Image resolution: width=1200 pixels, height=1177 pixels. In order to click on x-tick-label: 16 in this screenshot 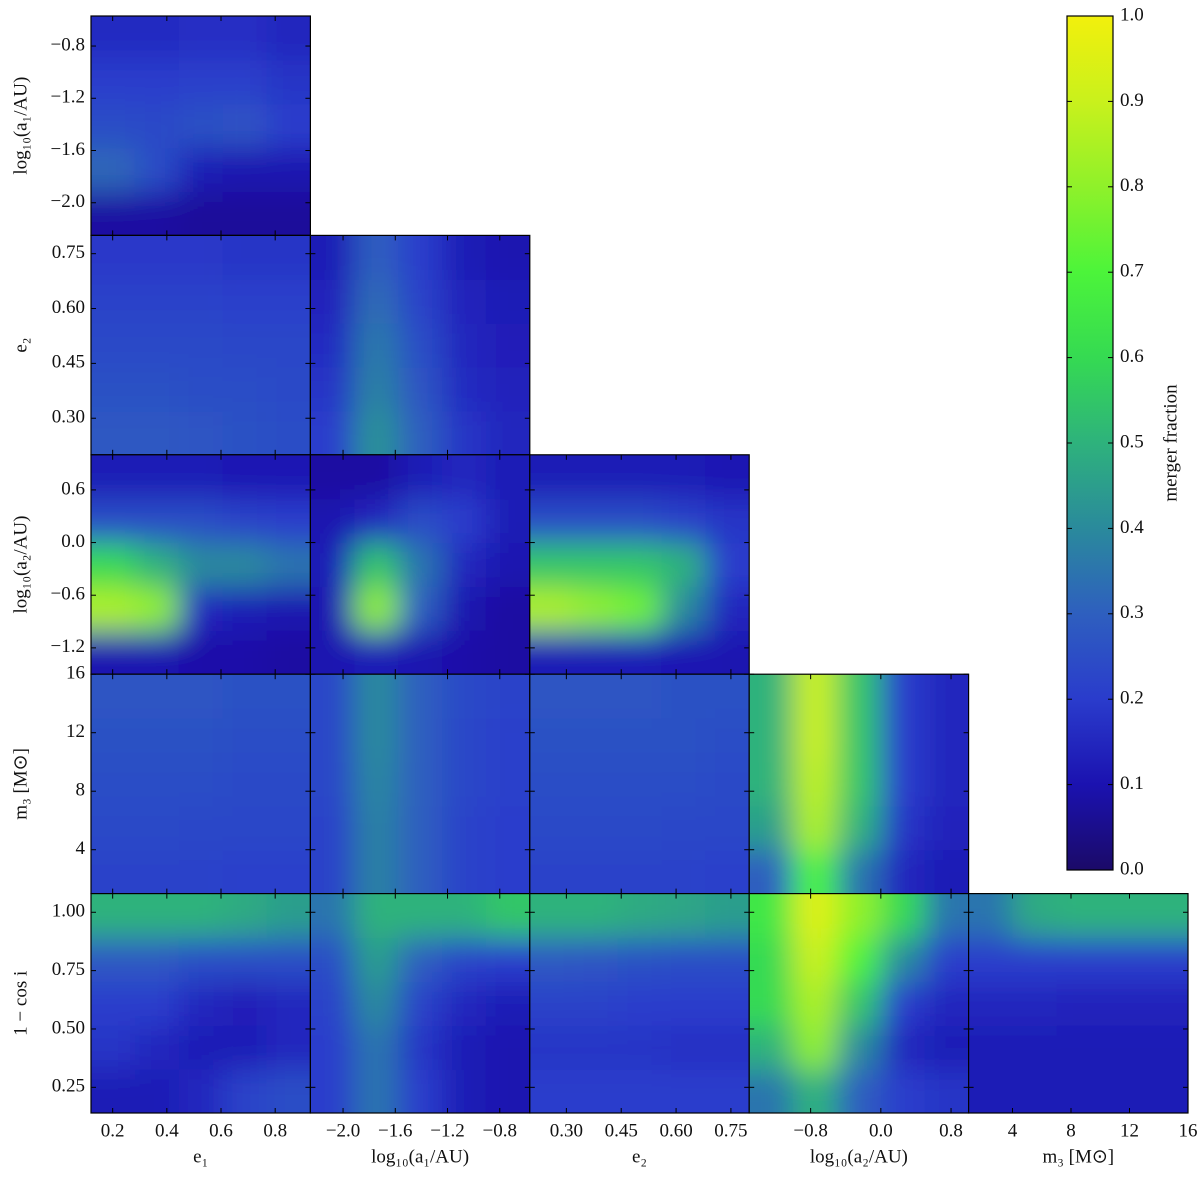, I will do `click(1188, 1130)`.